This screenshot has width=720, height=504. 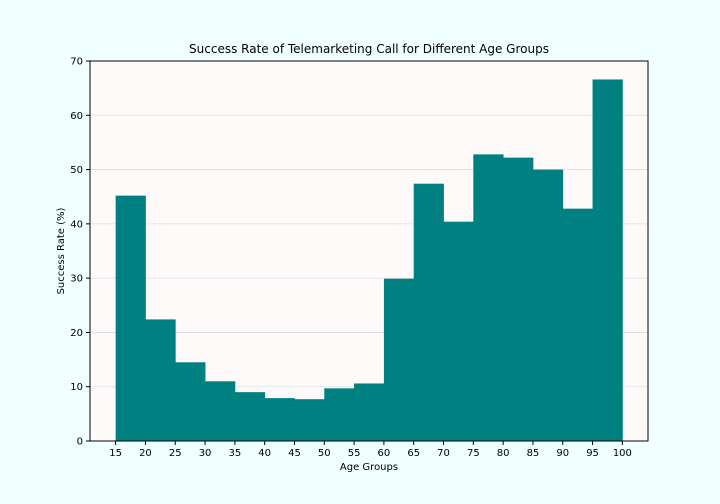 What do you see at coordinates (533, 453) in the screenshot?
I see `x-tick-label-14: 85` at bounding box center [533, 453].